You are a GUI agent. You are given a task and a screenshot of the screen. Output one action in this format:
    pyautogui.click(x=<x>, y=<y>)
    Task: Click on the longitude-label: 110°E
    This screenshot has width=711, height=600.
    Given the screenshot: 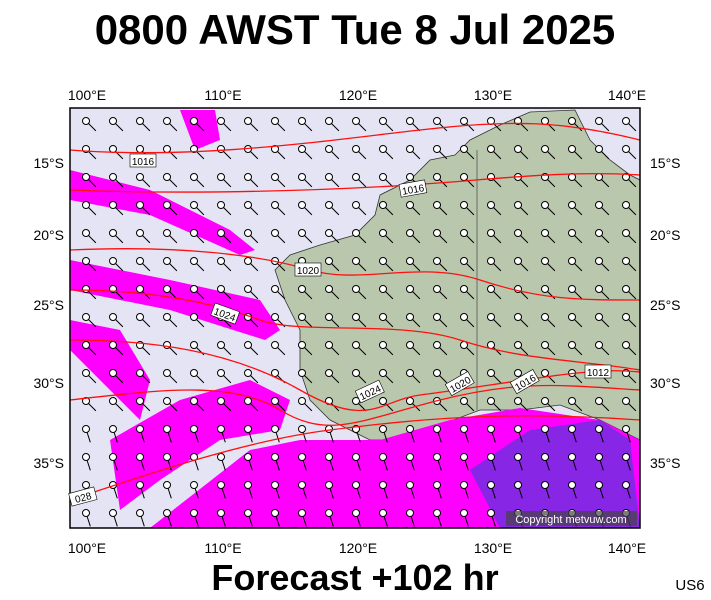 What is the action you would take?
    pyautogui.click(x=222, y=548)
    